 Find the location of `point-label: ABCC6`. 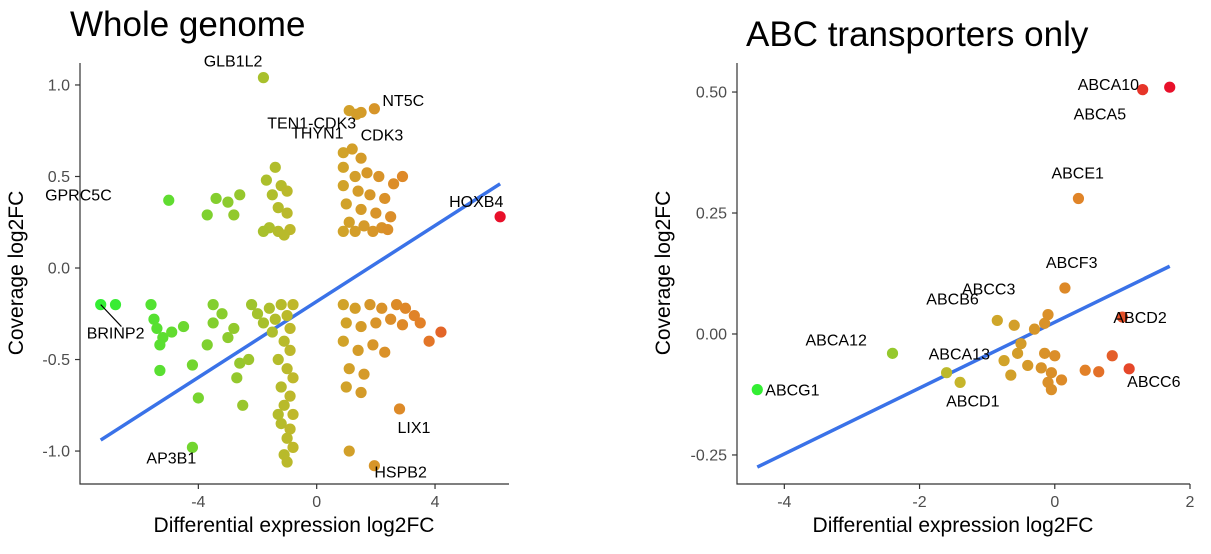

point-label: ABCC6 is located at coordinates (1153, 382).